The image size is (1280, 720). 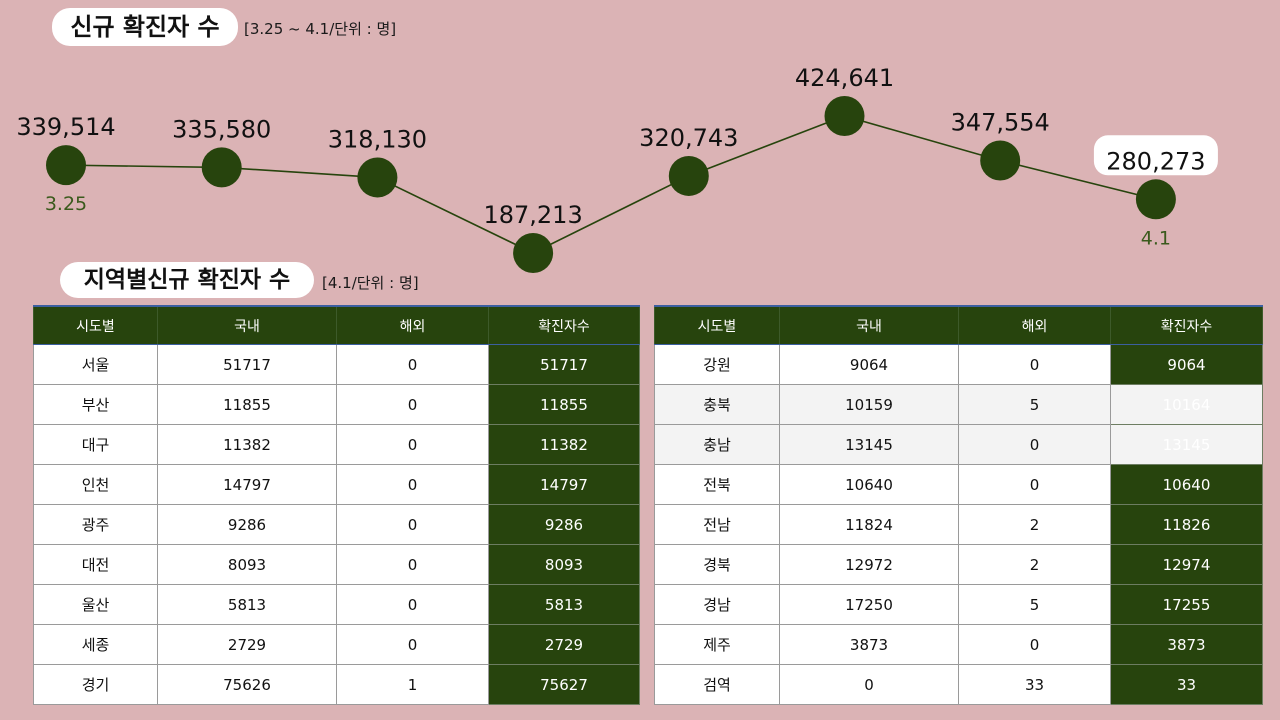 What do you see at coordinates (95, 564) in the screenshot?
I see `region-cell: 대전` at bounding box center [95, 564].